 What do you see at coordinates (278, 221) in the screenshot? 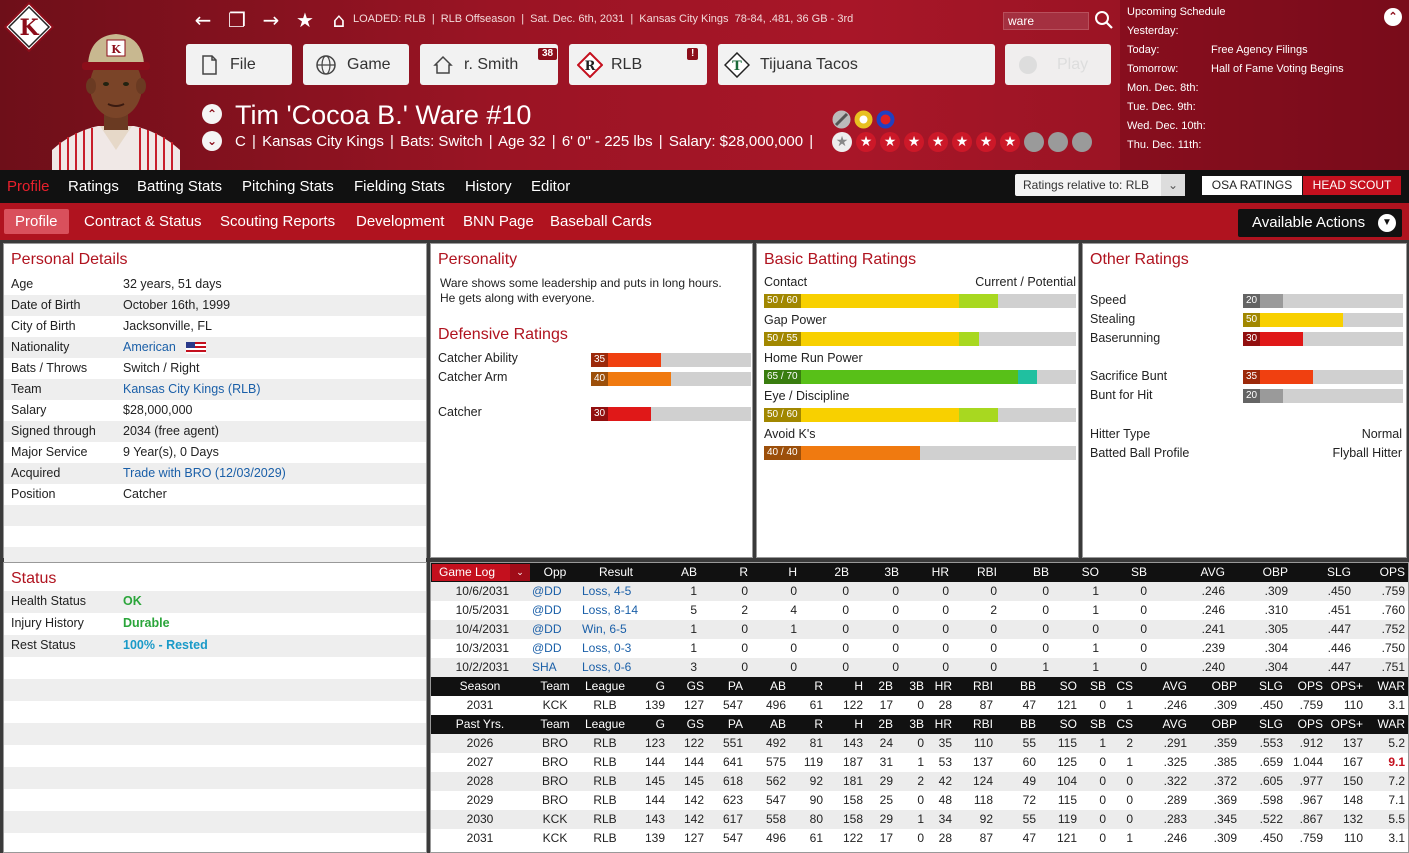
I see `subtab-scouting-reports: Scouting Reports` at bounding box center [278, 221].